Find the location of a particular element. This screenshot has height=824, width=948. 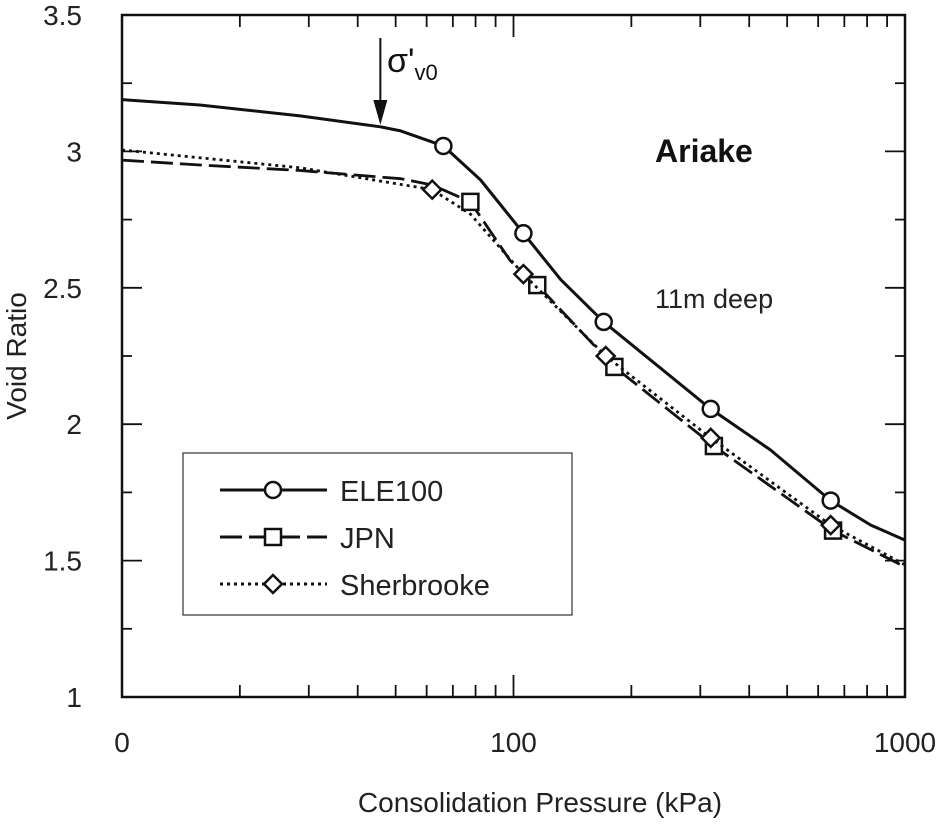

chart-title-annotation: Ariake is located at coordinates (704, 151).